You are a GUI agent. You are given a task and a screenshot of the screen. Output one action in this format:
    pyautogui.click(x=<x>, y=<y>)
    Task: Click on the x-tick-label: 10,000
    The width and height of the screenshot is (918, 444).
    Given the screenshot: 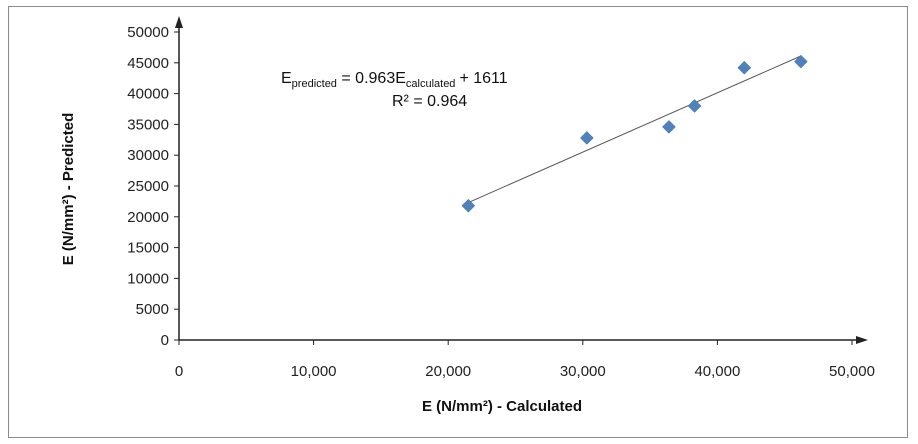 What is the action you would take?
    pyautogui.click(x=314, y=371)
    